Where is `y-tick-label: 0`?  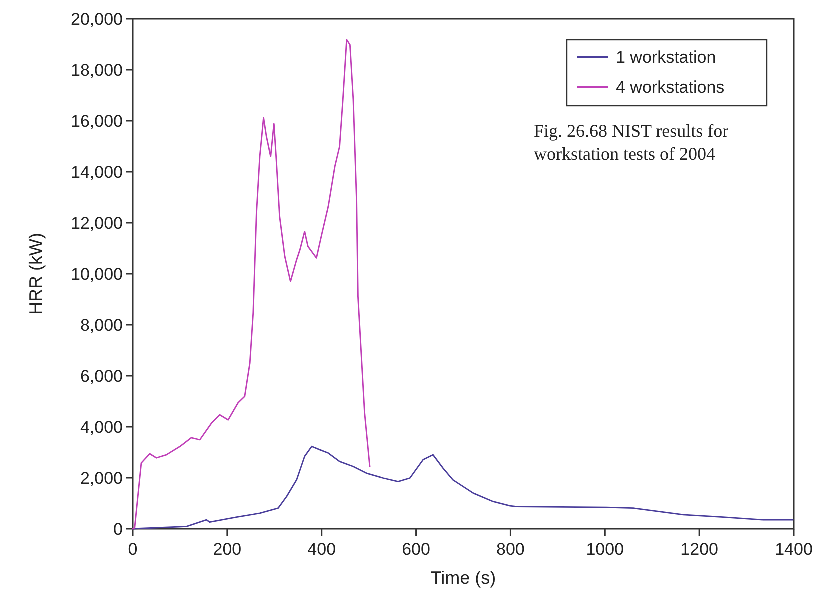
y-tick-label: 0 is located at coordinates (118, 529).